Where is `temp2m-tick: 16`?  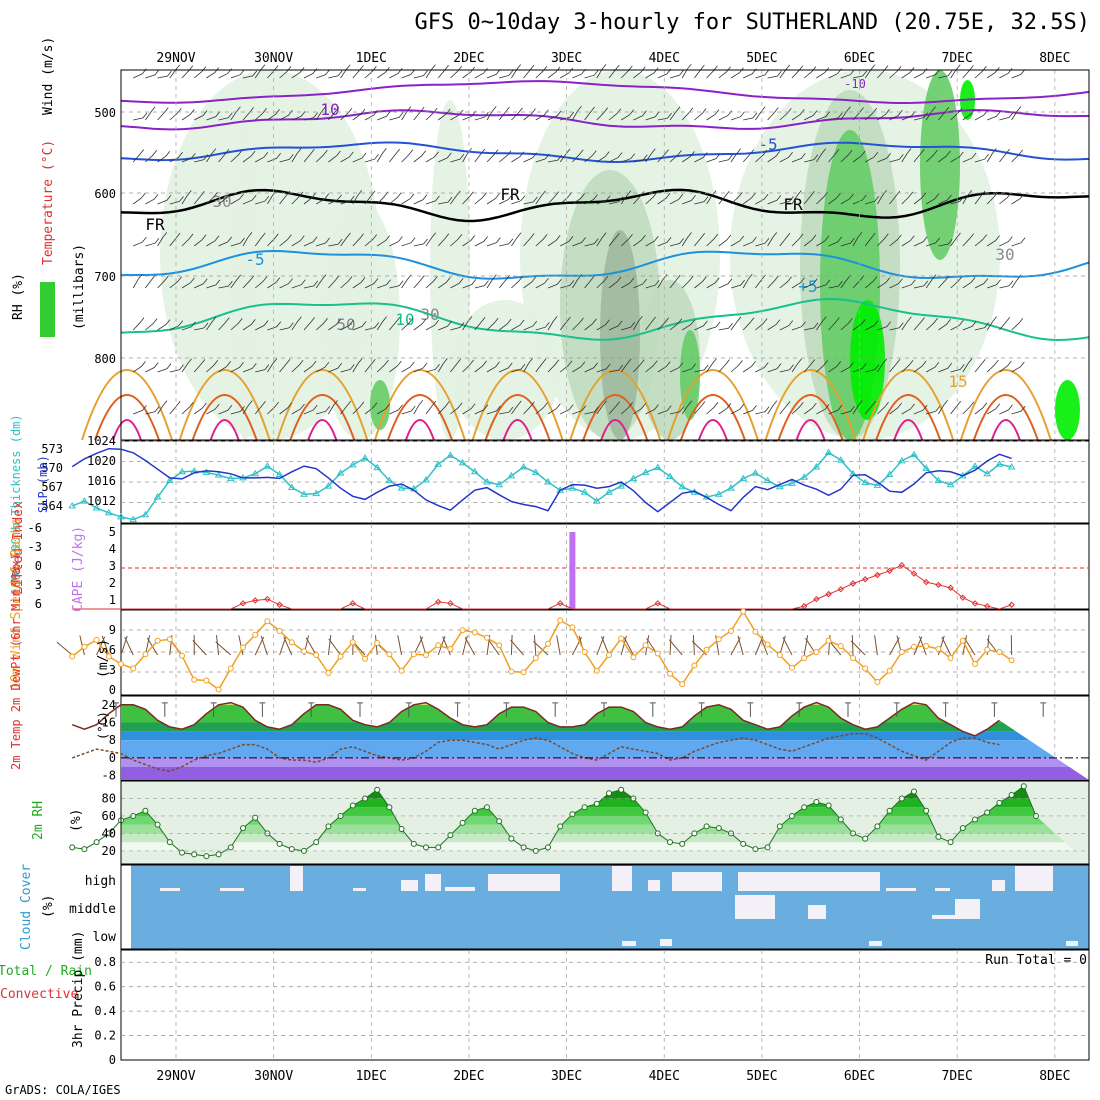
temp2m-tick: 16 is located at coordinates (109, 723).